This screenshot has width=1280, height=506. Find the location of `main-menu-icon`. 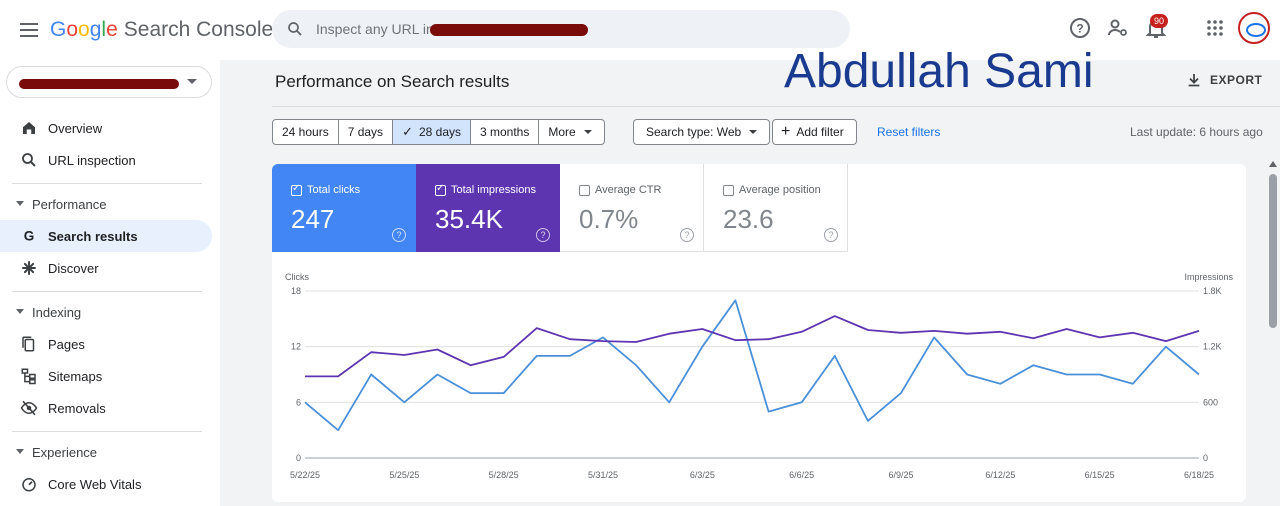

main-menu-icon is located at coordinates (29, 30).